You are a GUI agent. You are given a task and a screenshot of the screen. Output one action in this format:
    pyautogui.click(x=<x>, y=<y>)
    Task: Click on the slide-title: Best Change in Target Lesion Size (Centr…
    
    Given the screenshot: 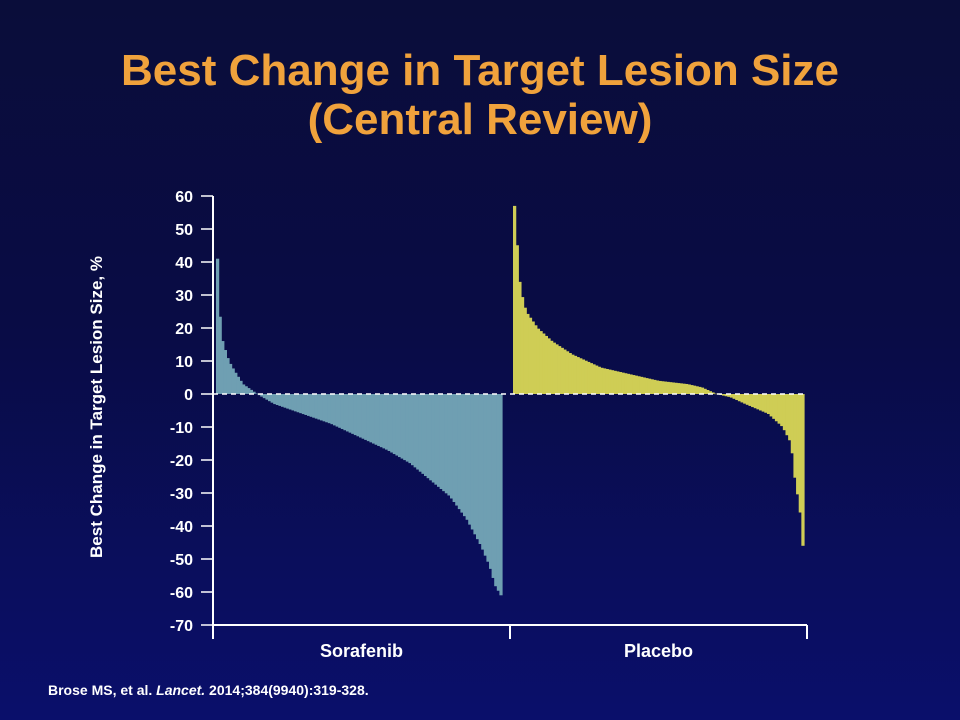 What is the action you would take?
    pyautogui.click(x=480, y=95)
    